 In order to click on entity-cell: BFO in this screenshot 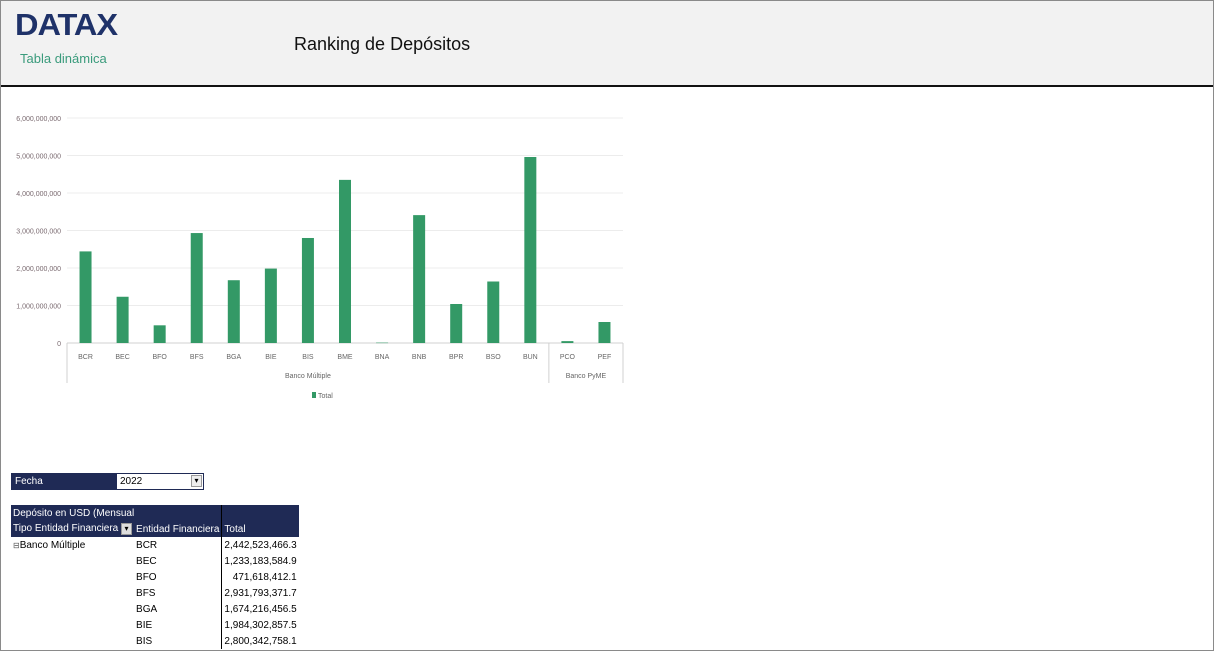, I will do `click(146, 577)`.